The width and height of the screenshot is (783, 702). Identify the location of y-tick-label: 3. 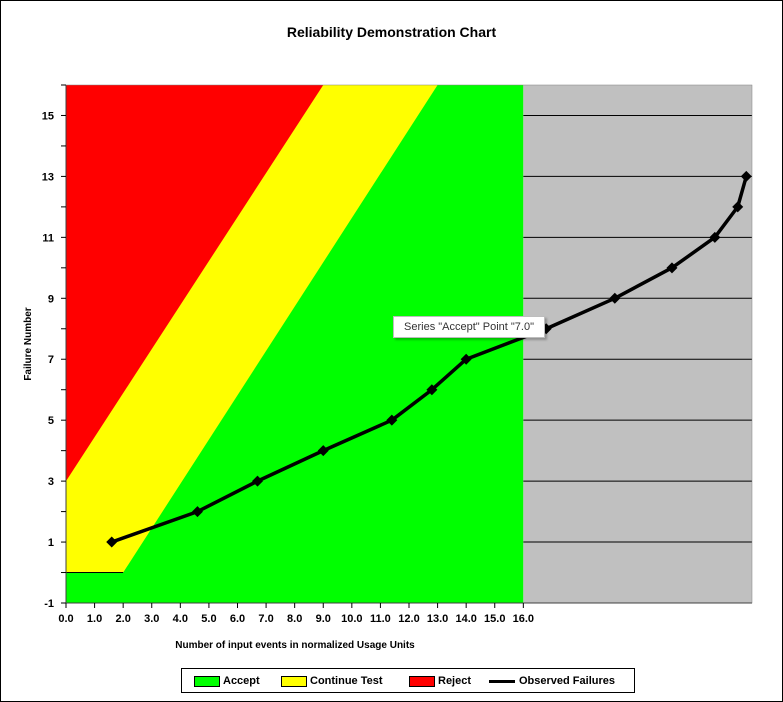
(51, 482).